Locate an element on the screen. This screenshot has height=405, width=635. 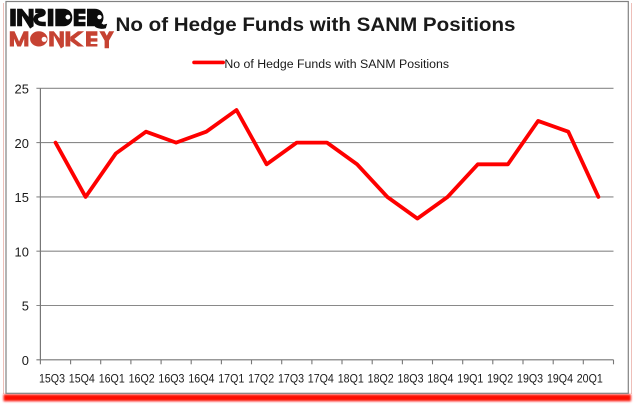
svg-text: 10 is located at coordinates (22, 251).